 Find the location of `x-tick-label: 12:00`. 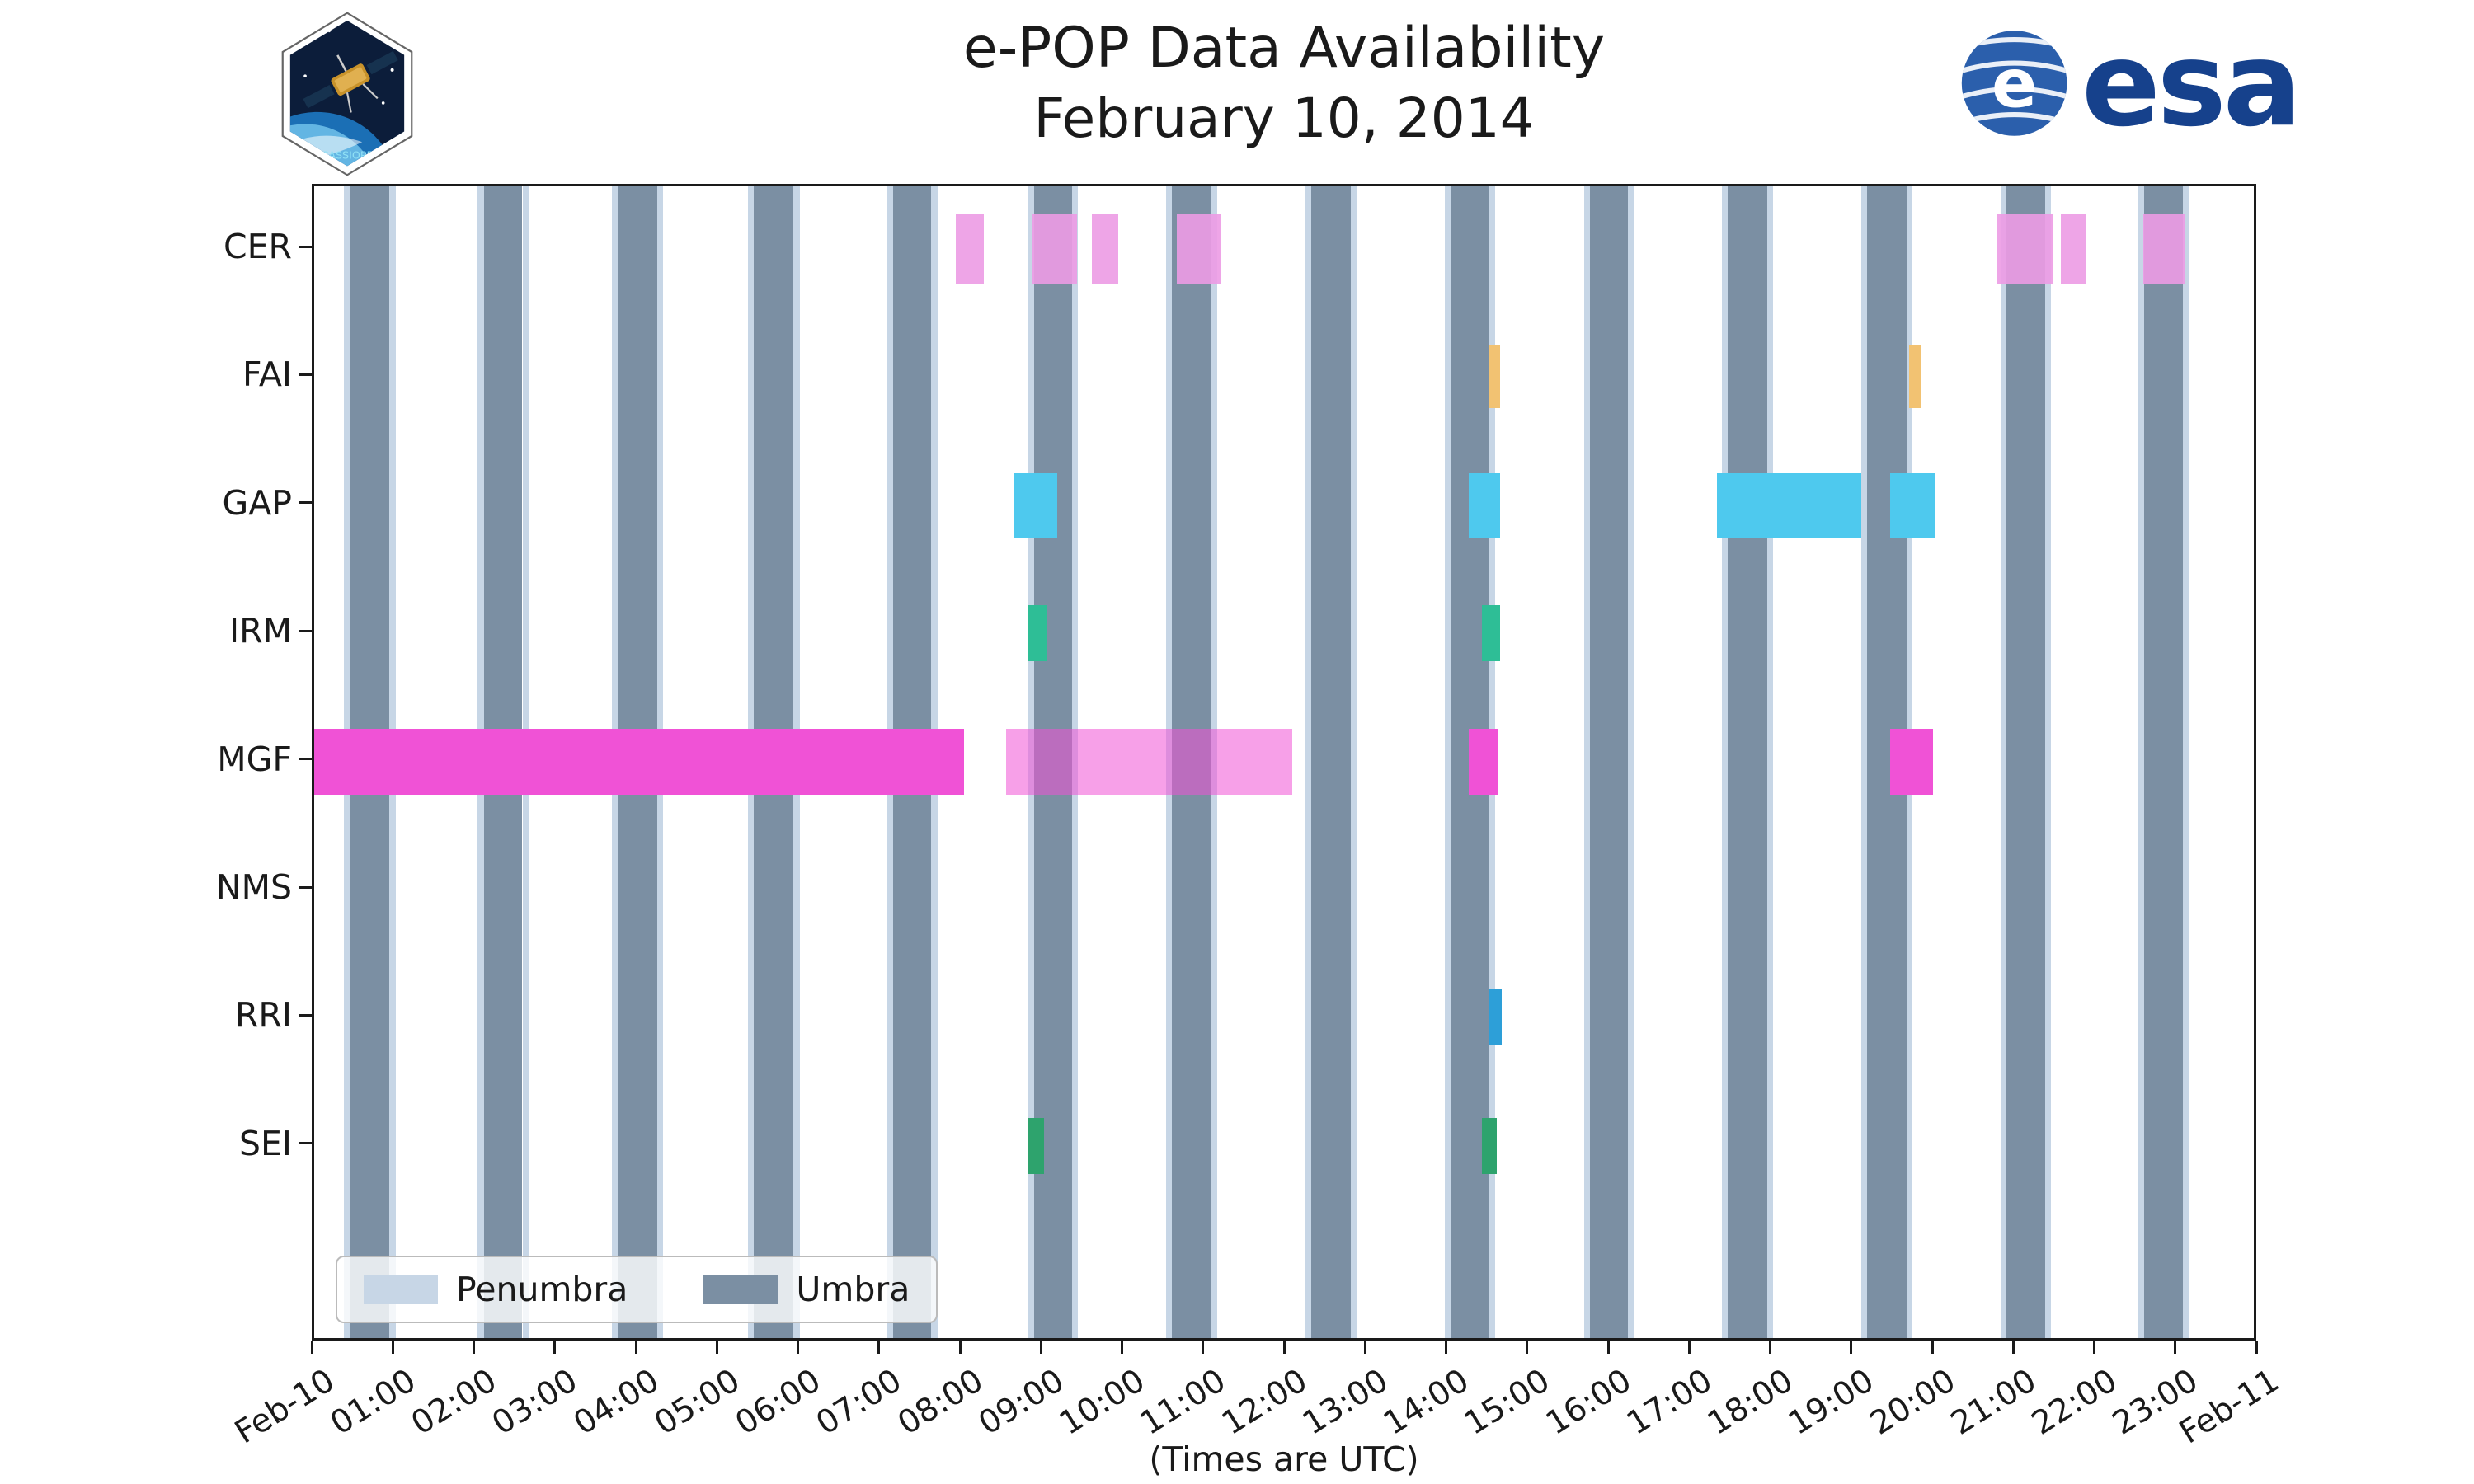

x-tick-label: 12:00 is located at coordinates (1264, 1402).